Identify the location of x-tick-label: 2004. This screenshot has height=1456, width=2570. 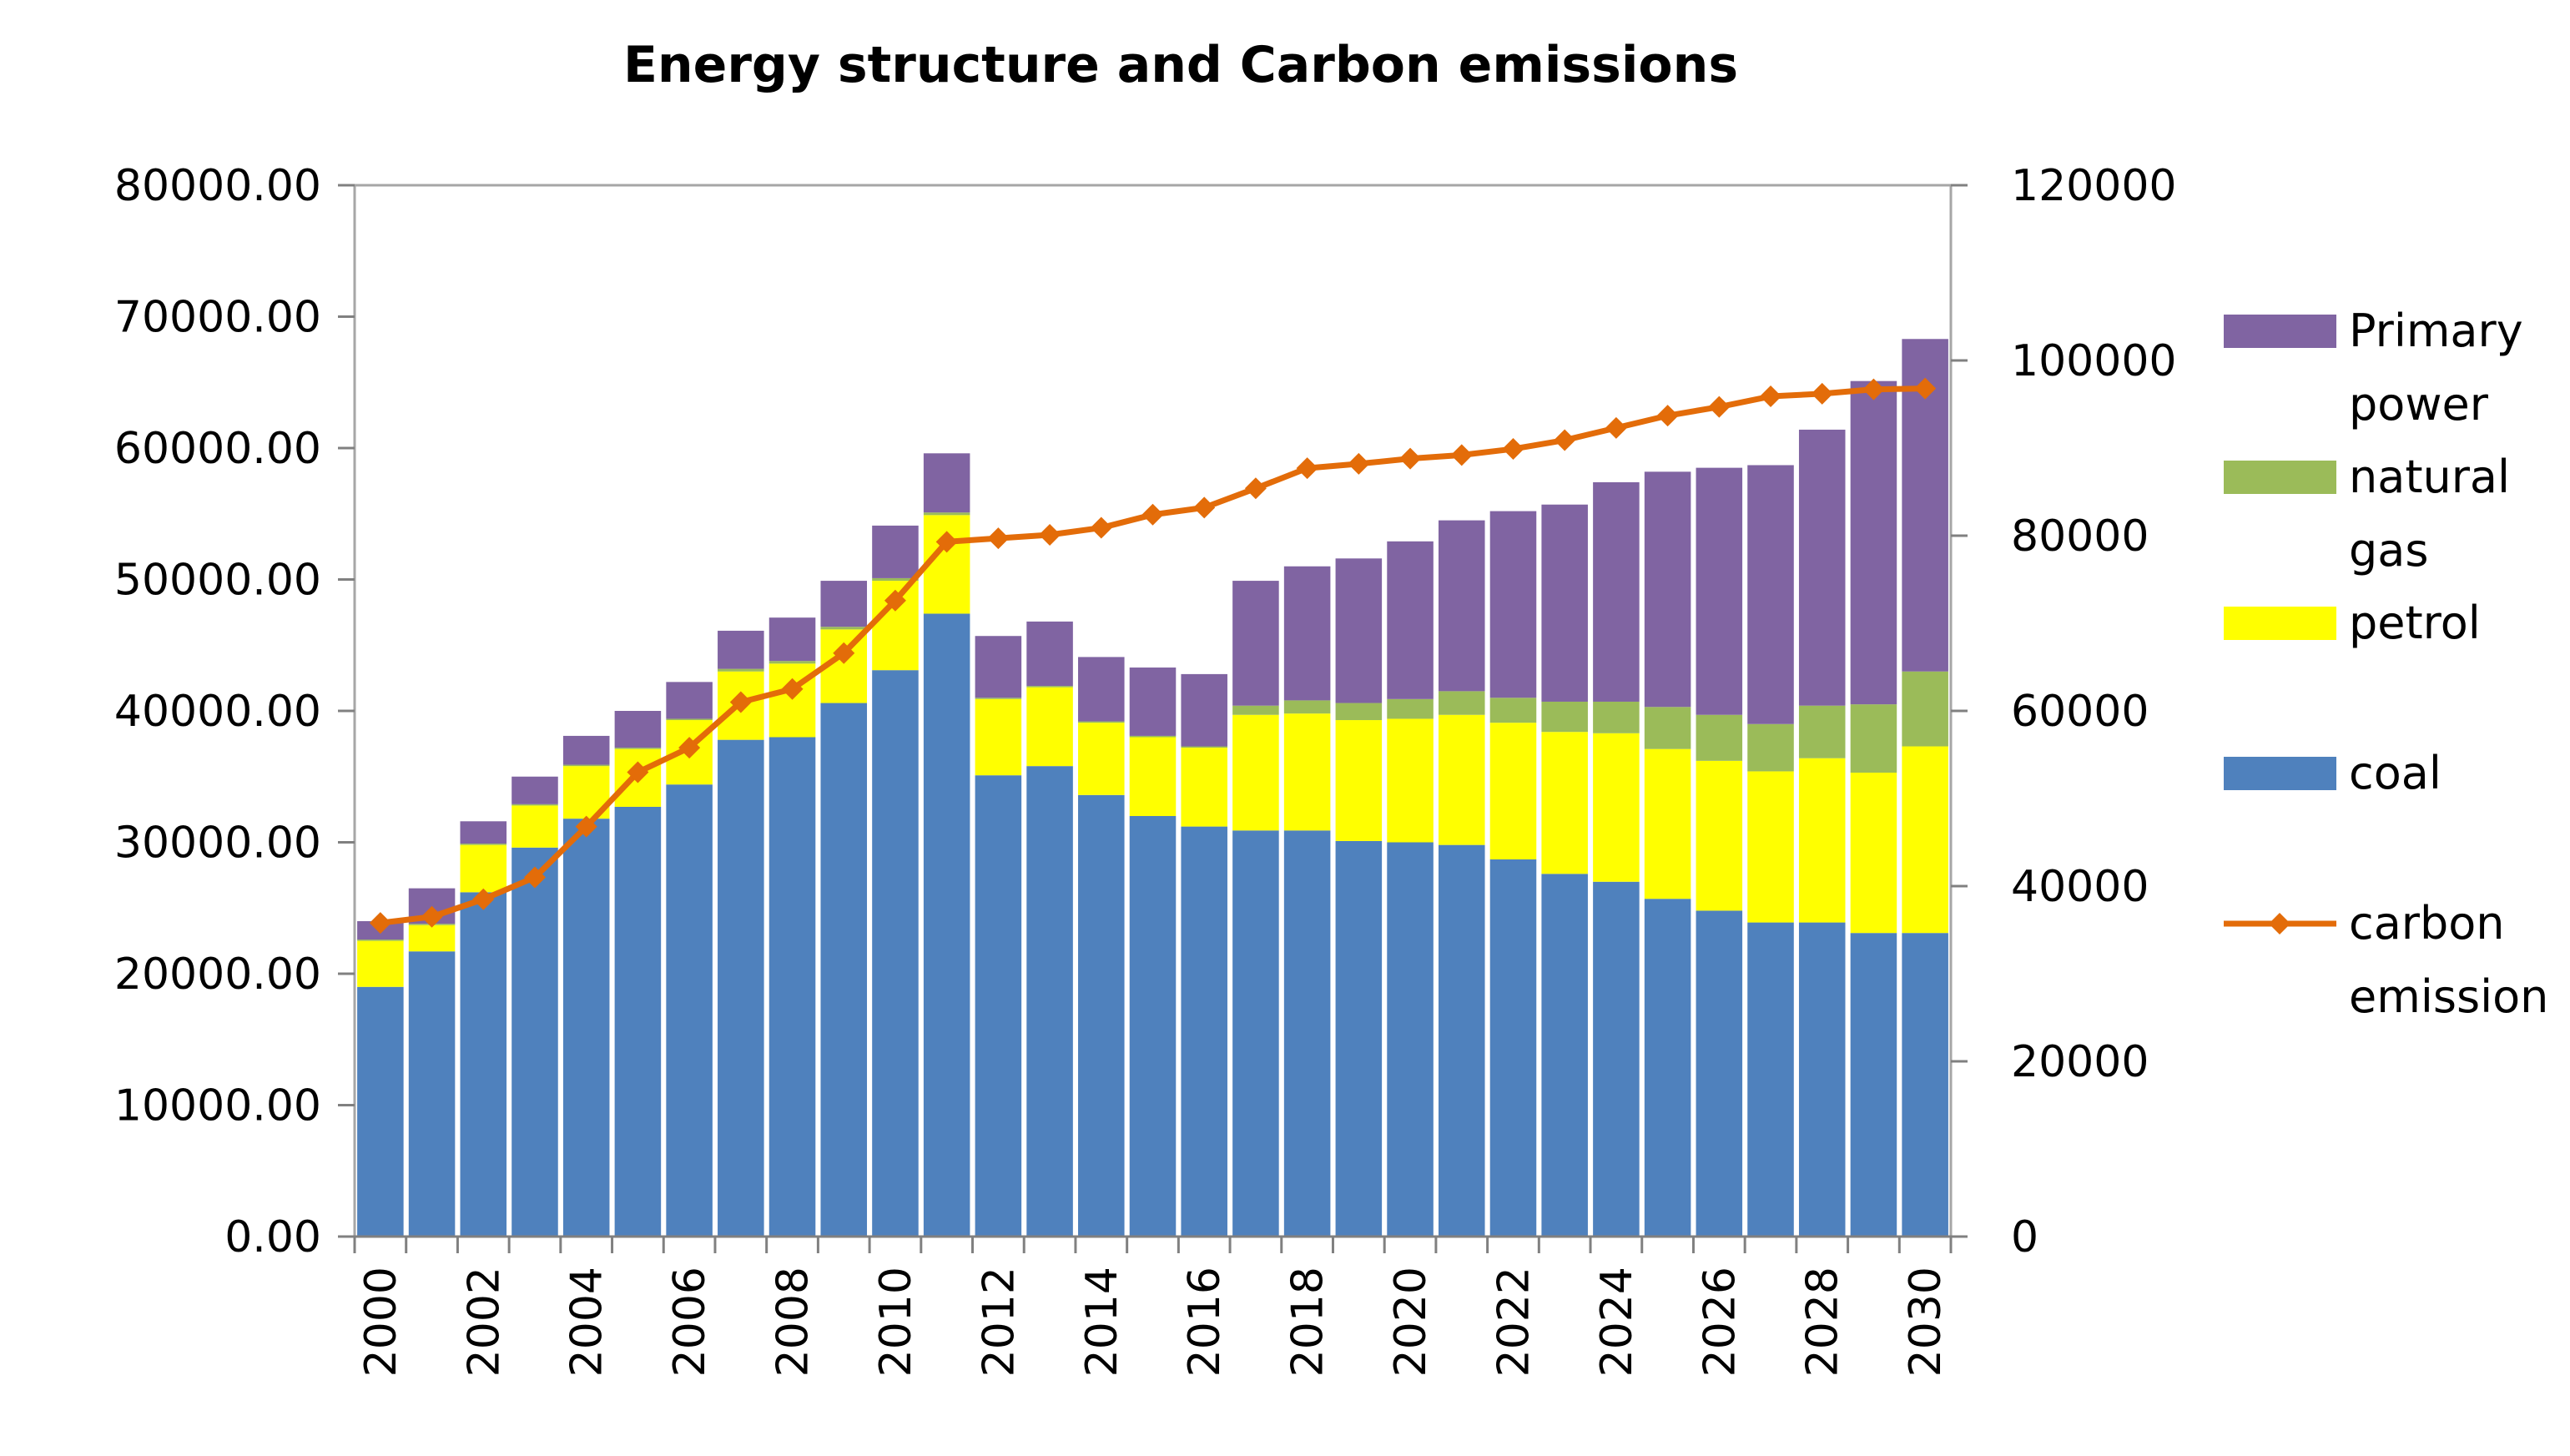
(587, 1322).